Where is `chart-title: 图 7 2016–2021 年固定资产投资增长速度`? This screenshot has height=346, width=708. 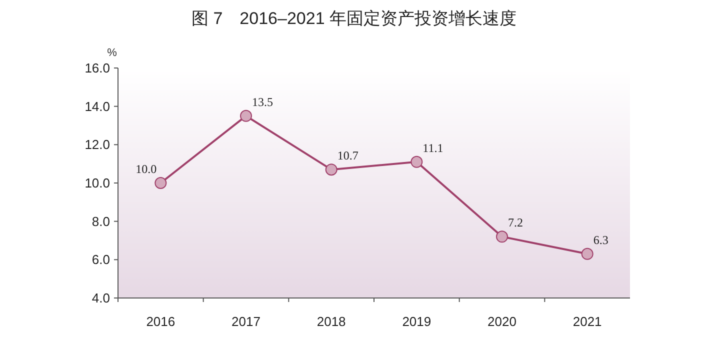
chart-title: 图 7 2016–2021 年固定资产投资增长速度 is located at coordinates (354, 18).